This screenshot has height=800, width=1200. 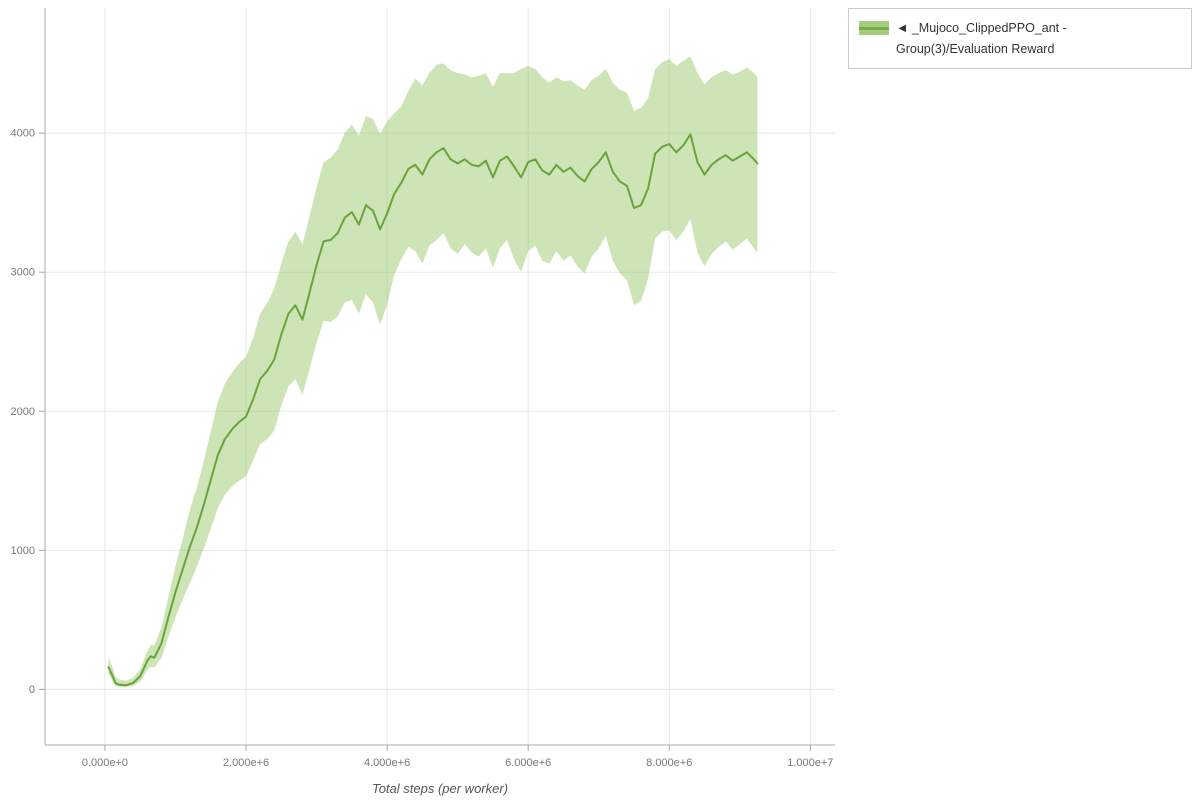 I want to click on legend-band-line-swatch, so click(x=874, y=28).